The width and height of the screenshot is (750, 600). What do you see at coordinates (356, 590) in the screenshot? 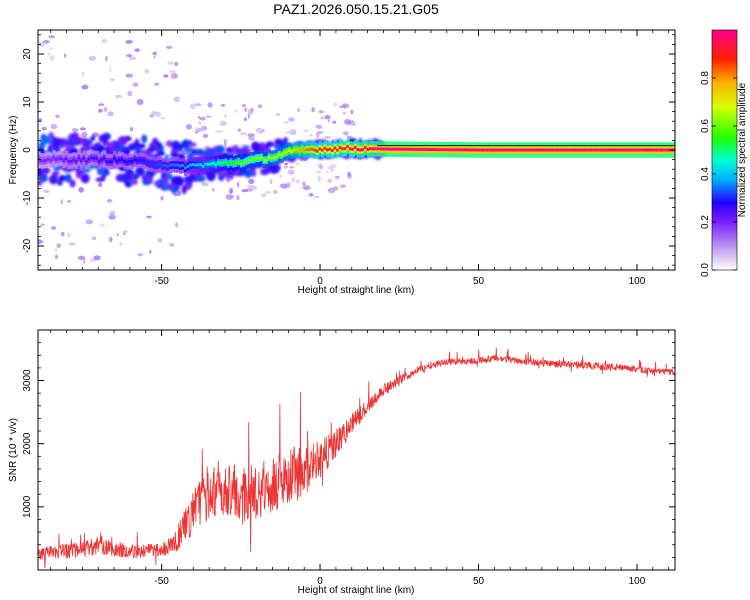
I see `snr-x-label: Height of straight line (km)` at bounding box center [356, 590].